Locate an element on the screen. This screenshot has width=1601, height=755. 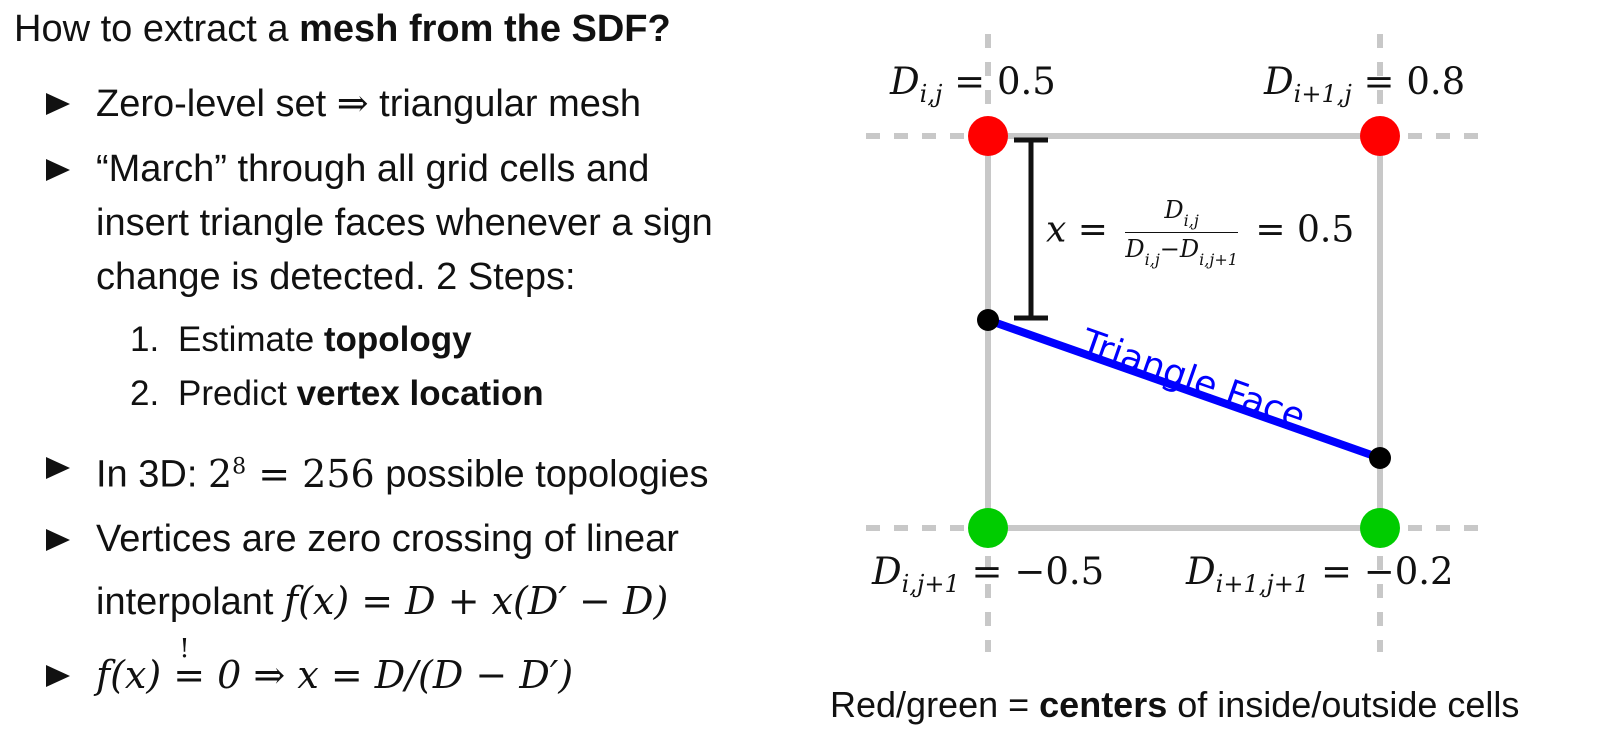
corner-label-top-left: Di,j = 0.5 is located at coordinates (973, 84).